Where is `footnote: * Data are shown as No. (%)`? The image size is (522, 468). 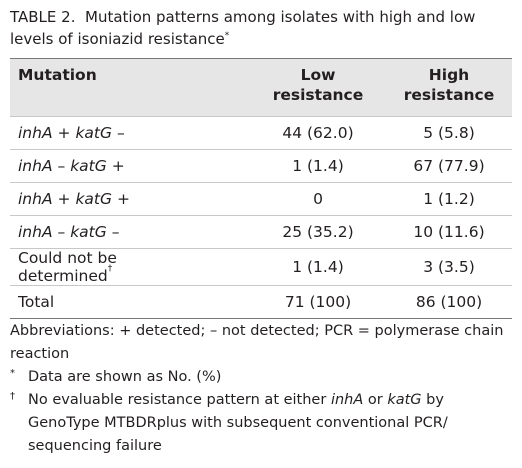 footnote: * Data are shown as No. (%) is located at coordinates (262, 377).